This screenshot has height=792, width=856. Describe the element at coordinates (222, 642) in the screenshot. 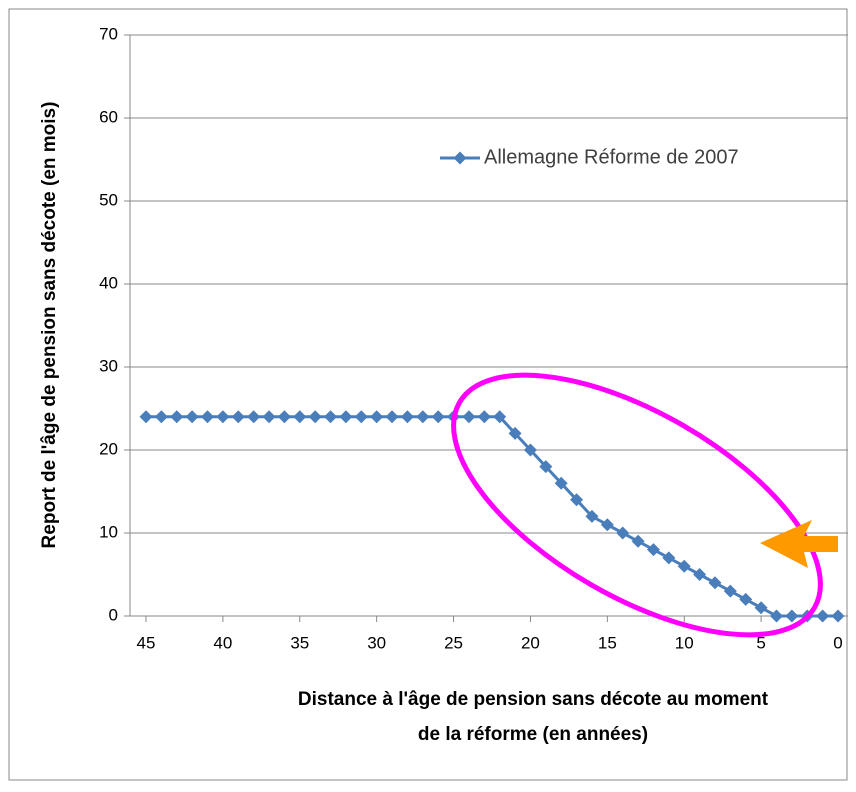

I see `x-tick-label: 40` at that location.